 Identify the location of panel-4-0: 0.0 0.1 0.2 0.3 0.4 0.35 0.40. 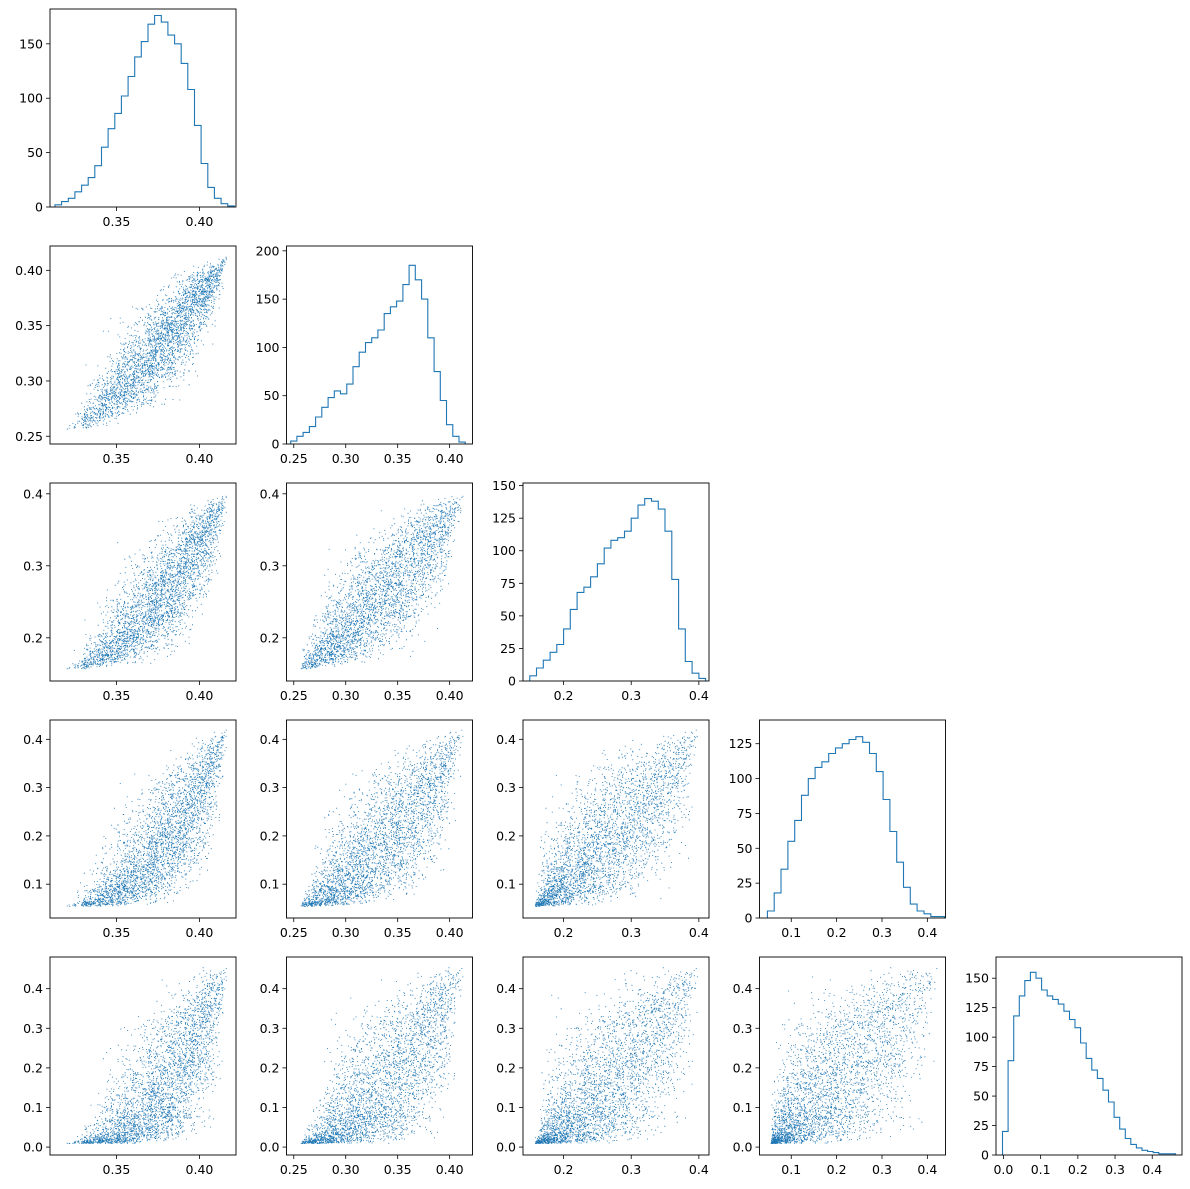
(130, 1066).